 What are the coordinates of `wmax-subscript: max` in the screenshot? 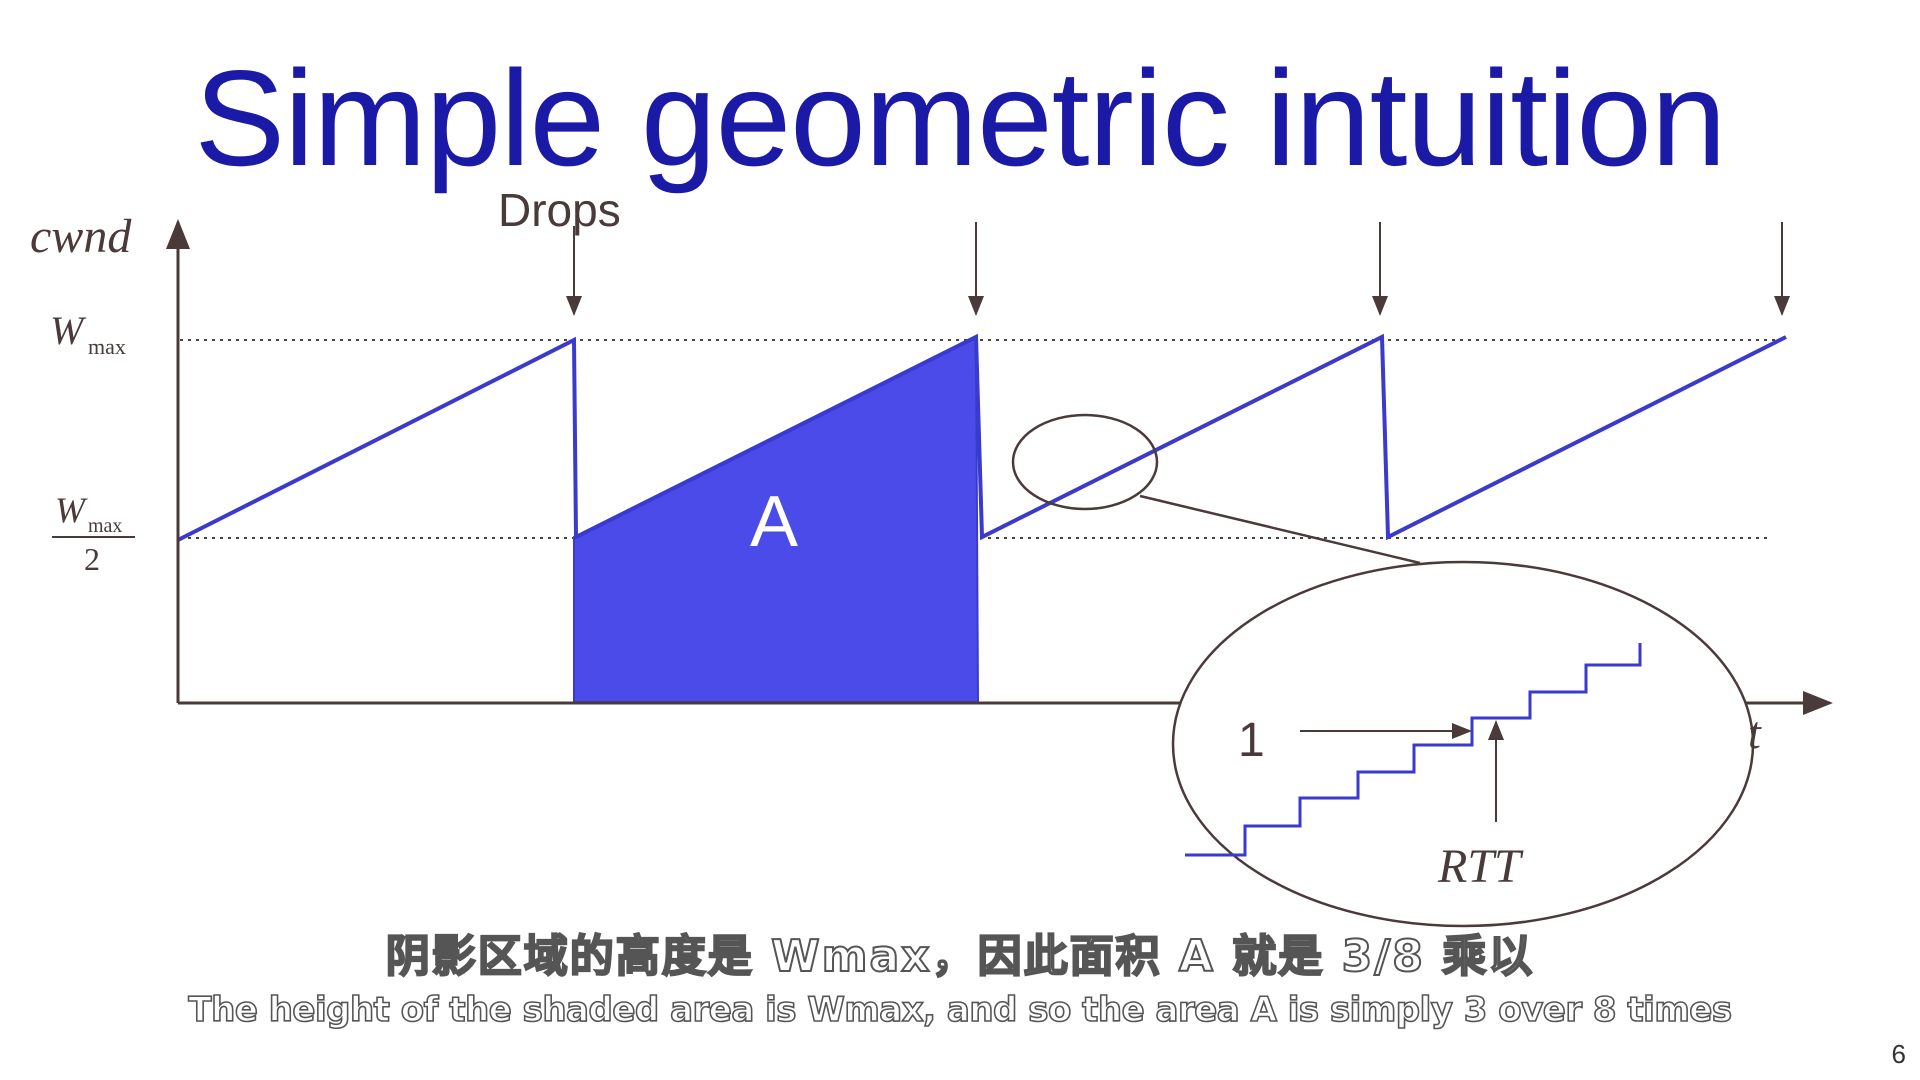 It's located at (107, 346).